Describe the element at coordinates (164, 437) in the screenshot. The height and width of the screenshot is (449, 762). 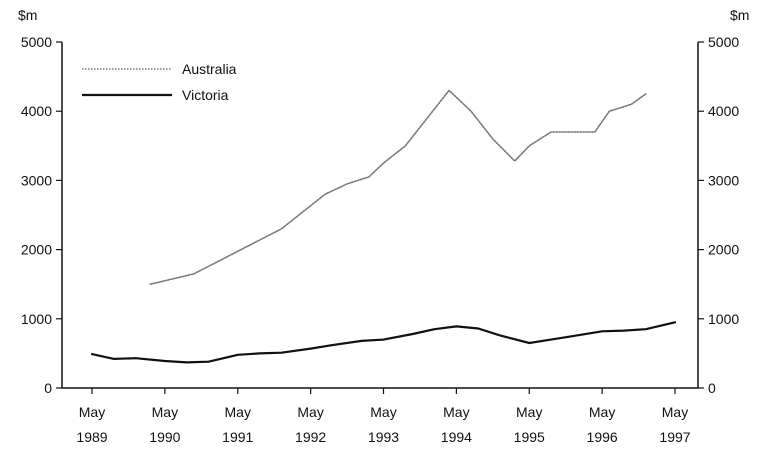
I see `x-tick-label-year: 1990` at that location.